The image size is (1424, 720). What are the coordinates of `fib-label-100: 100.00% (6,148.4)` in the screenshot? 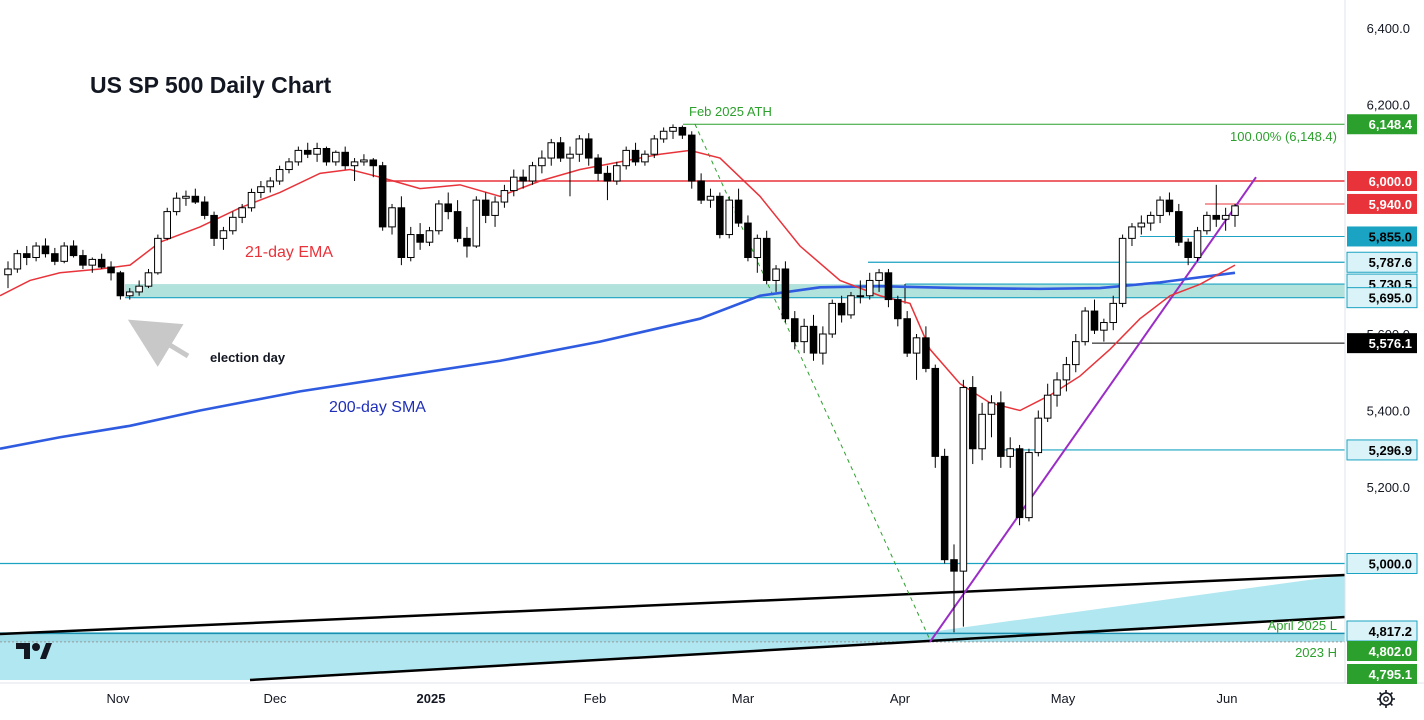 It's located at (1283, 136).